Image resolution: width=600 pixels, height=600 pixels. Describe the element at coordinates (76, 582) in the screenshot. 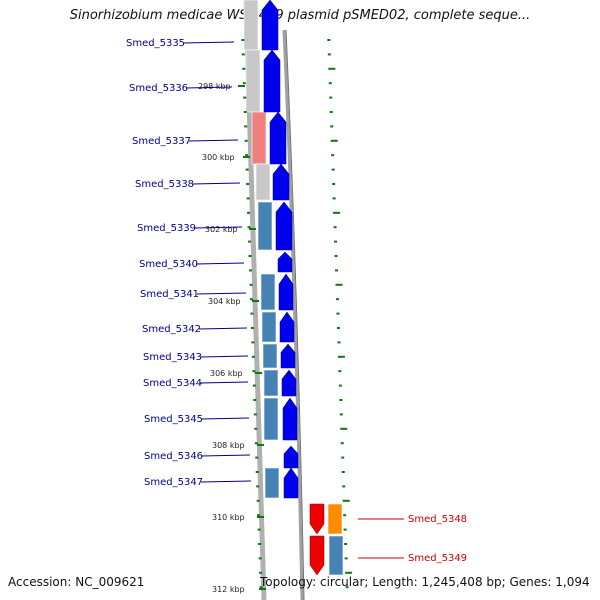

I see `accession-text: Accession: NC_009621` at that location.